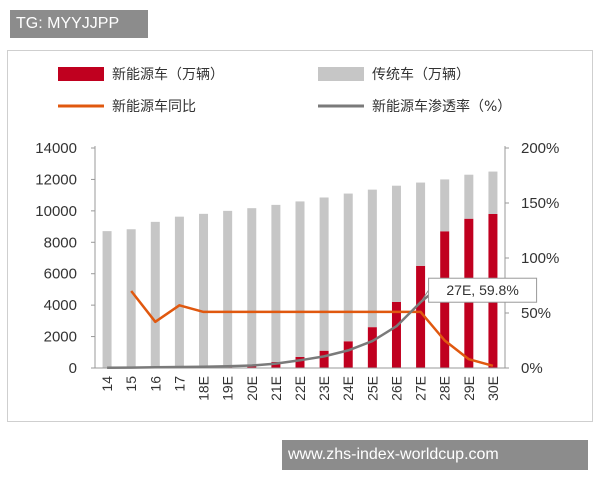  I want to click on left-tick-label: 4000, so click(60, 305).